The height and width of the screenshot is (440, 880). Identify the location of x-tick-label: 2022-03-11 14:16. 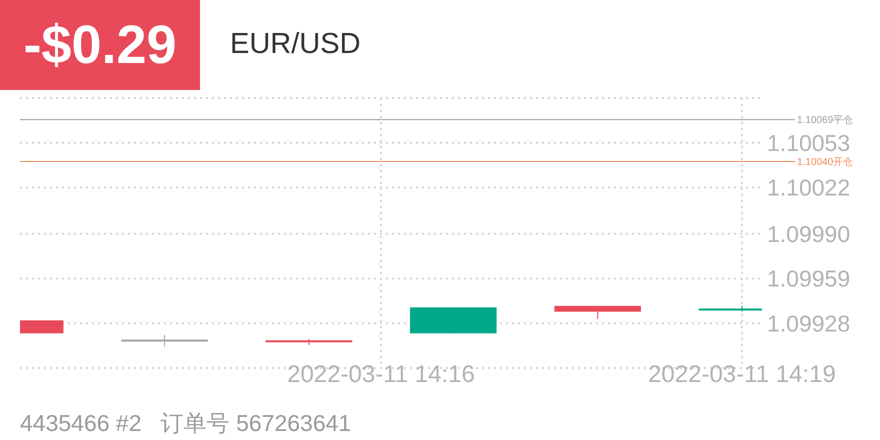
(381, 374).